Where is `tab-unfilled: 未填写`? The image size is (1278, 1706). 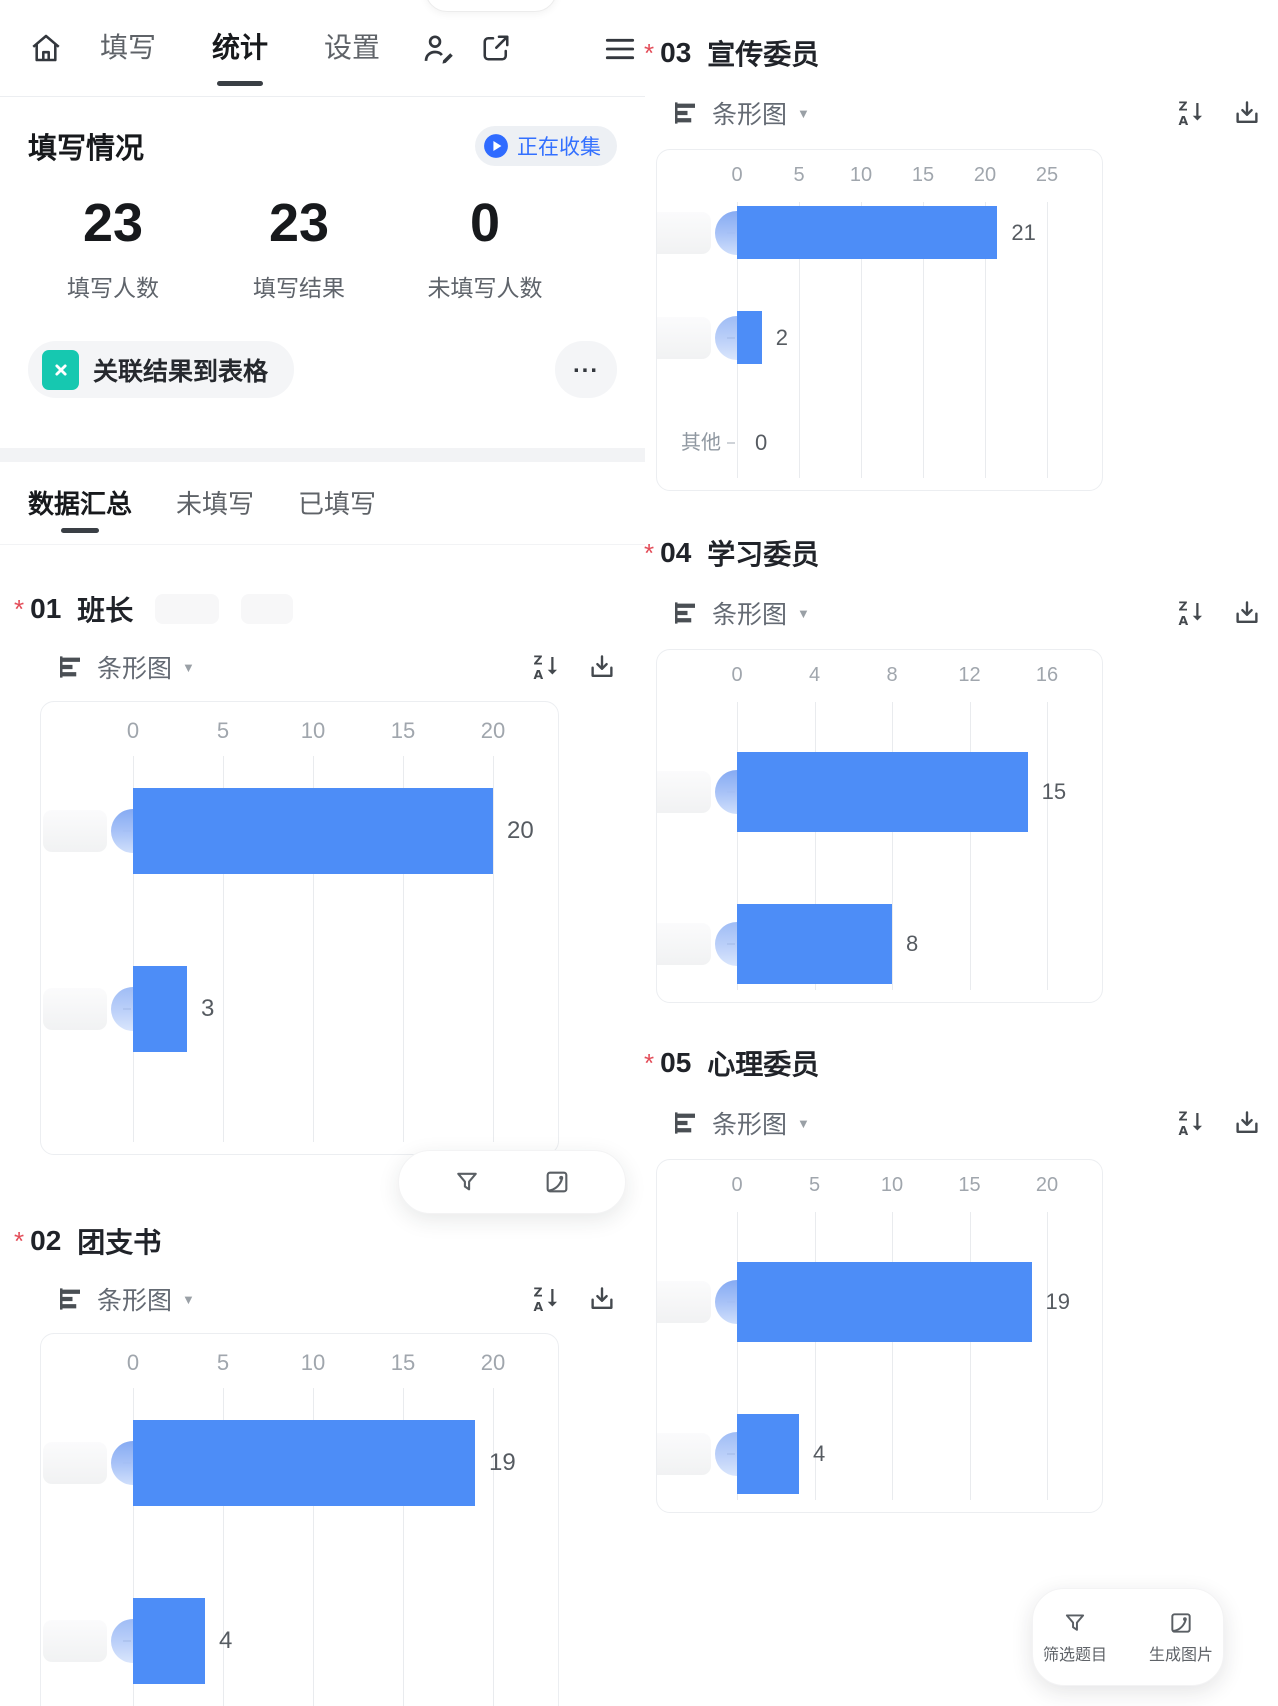
tab-unfilled: 未填写 is located at coordinates (215, 504).